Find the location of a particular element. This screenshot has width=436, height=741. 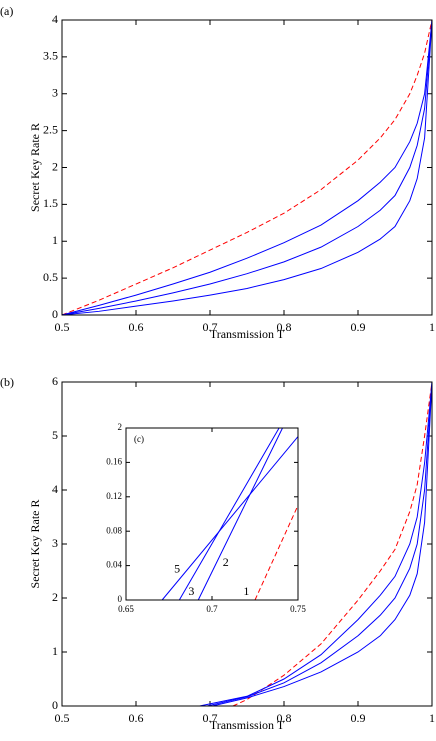

y-tick-label: 0.04 is located at coordinates (114, 565).